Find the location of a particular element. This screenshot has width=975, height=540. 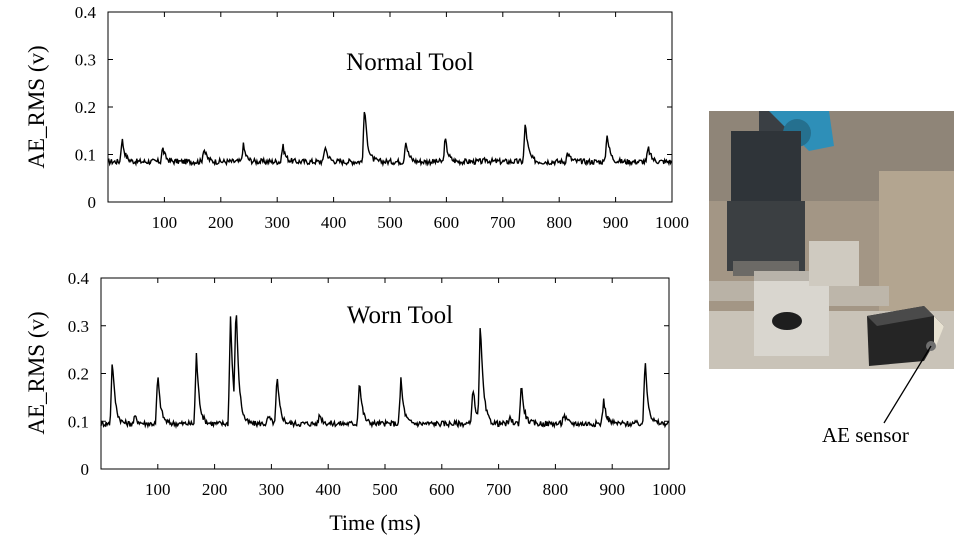

plot-annotation: Worn Tool is located at coordinates (400, 315).